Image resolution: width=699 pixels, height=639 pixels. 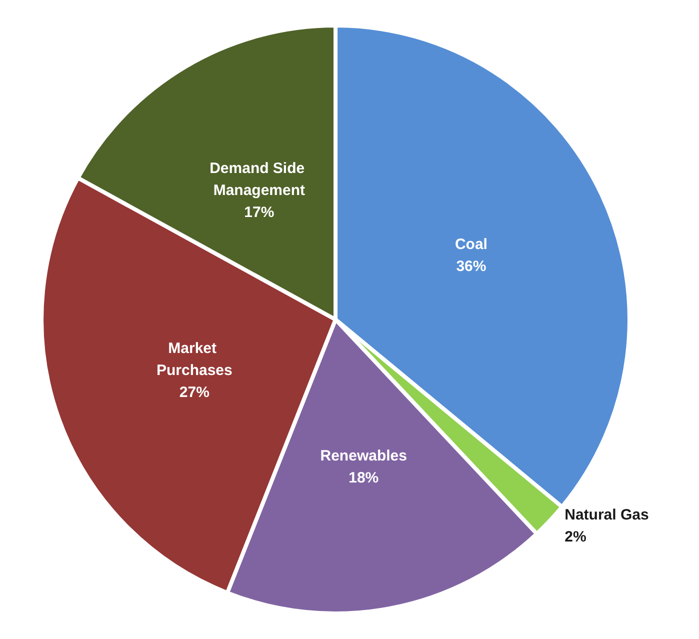 I want to click on data-label: 18%, so click(x=363, y=477).